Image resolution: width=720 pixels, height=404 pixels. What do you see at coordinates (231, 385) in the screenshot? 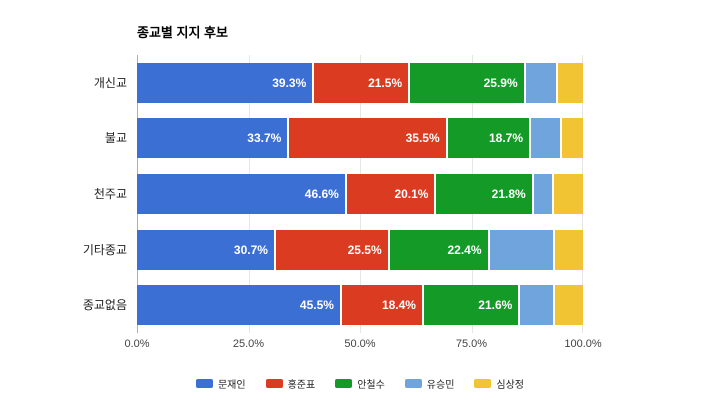
I see `legend-label: 문재인` at bounding box center [231, 385].